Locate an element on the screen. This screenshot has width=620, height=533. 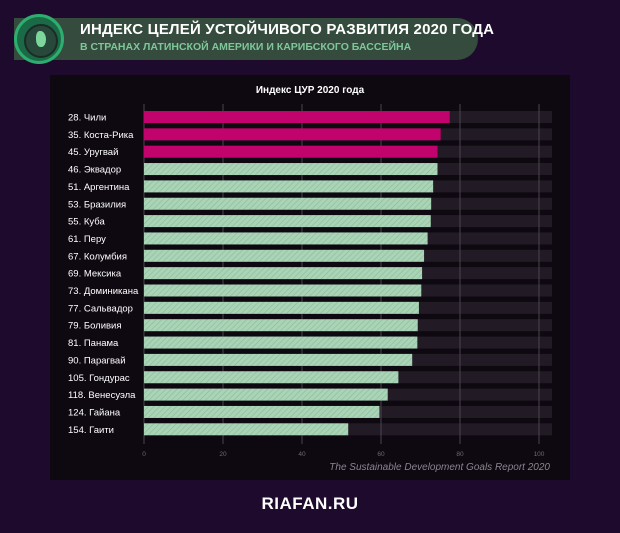
category-label: 67. Колумбия is located at coordinates (97, 256).